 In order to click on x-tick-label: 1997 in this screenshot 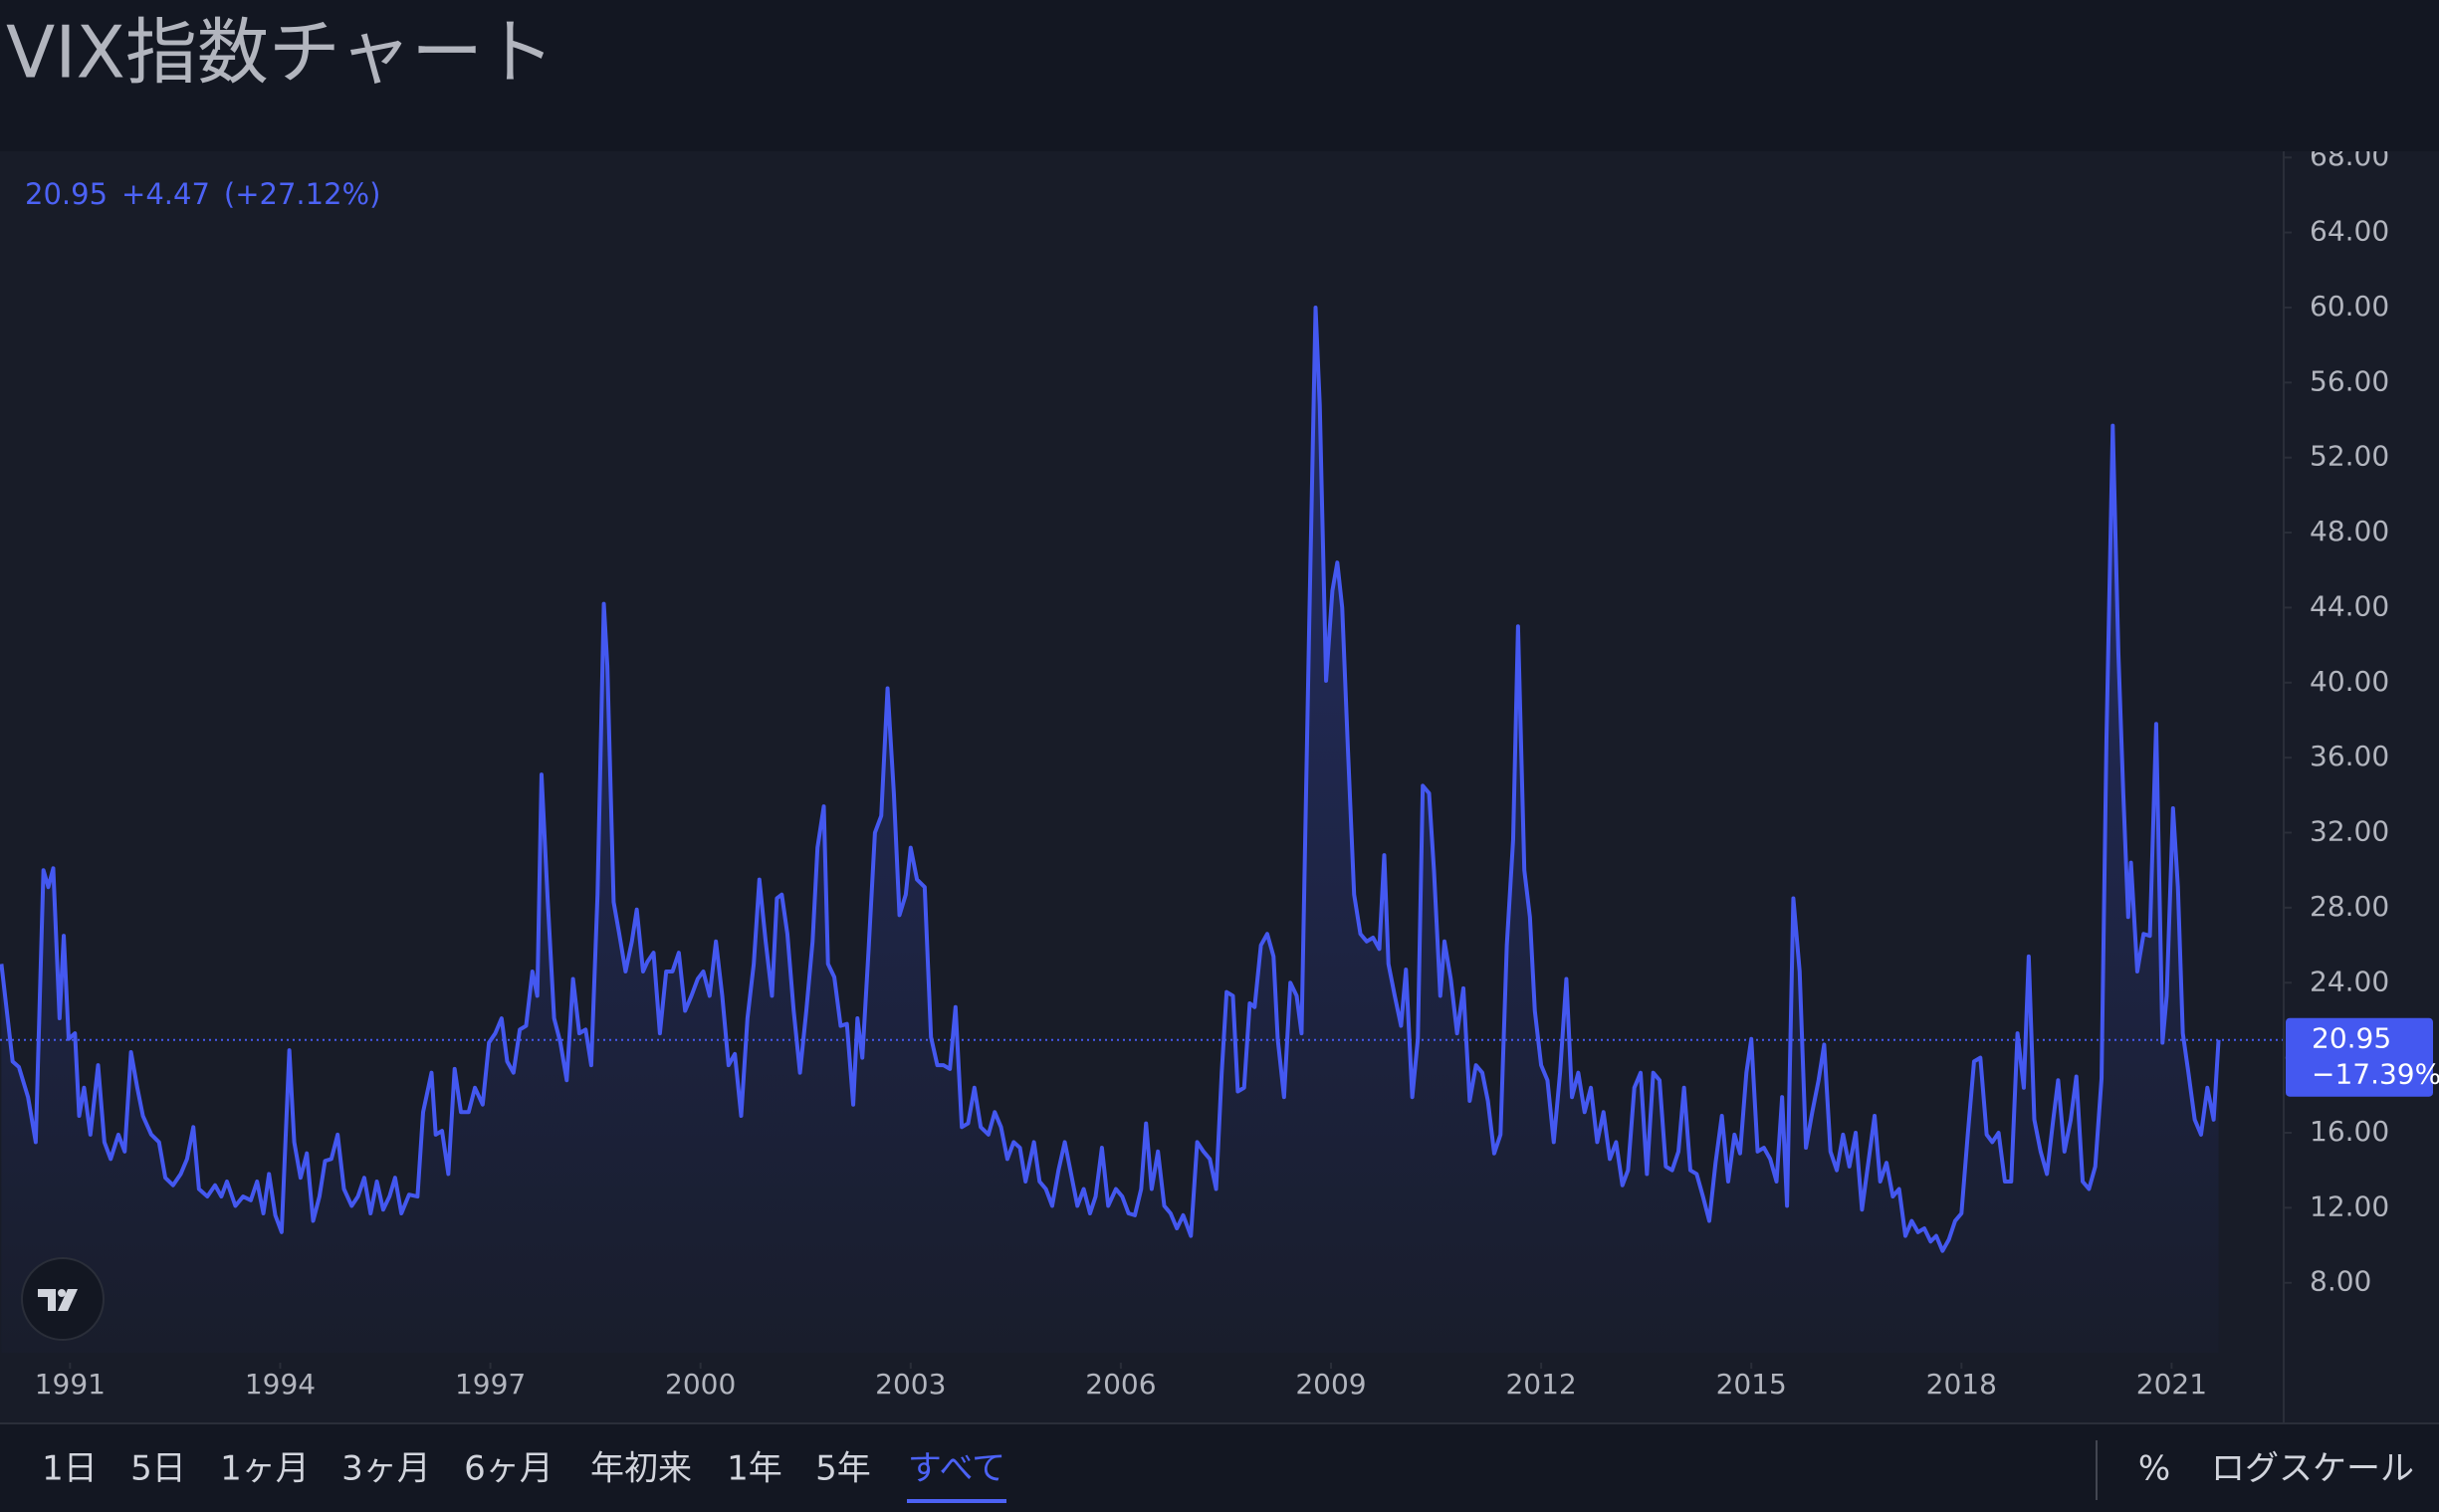, I will do `click(490, 1384)`.